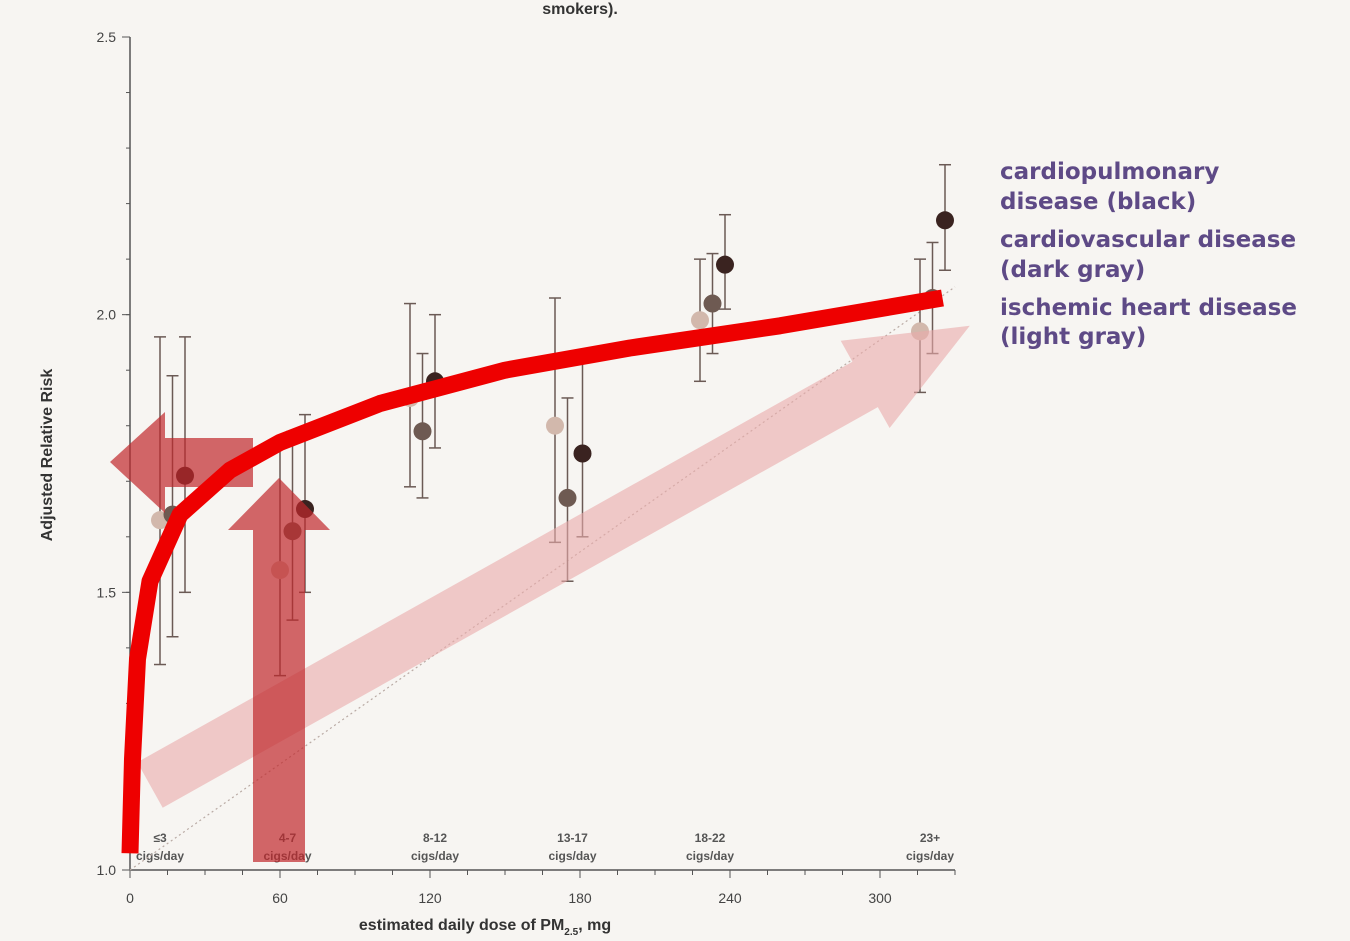 The width and height of the screenshot is (1350, 941). What do you see at coordinates (280, 898) in the screenshot?
I see `x-tick-label: 60` at bounding box center [280, 898].